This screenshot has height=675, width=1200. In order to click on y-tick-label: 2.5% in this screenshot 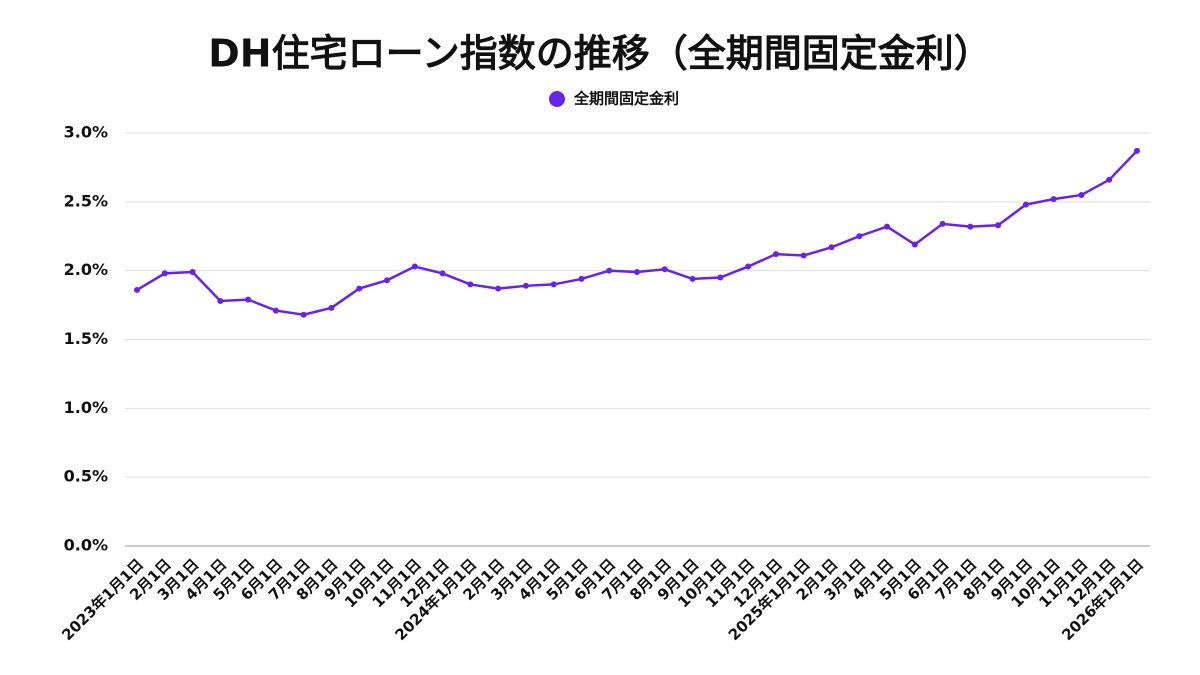, I will do `click(86, 200)`.